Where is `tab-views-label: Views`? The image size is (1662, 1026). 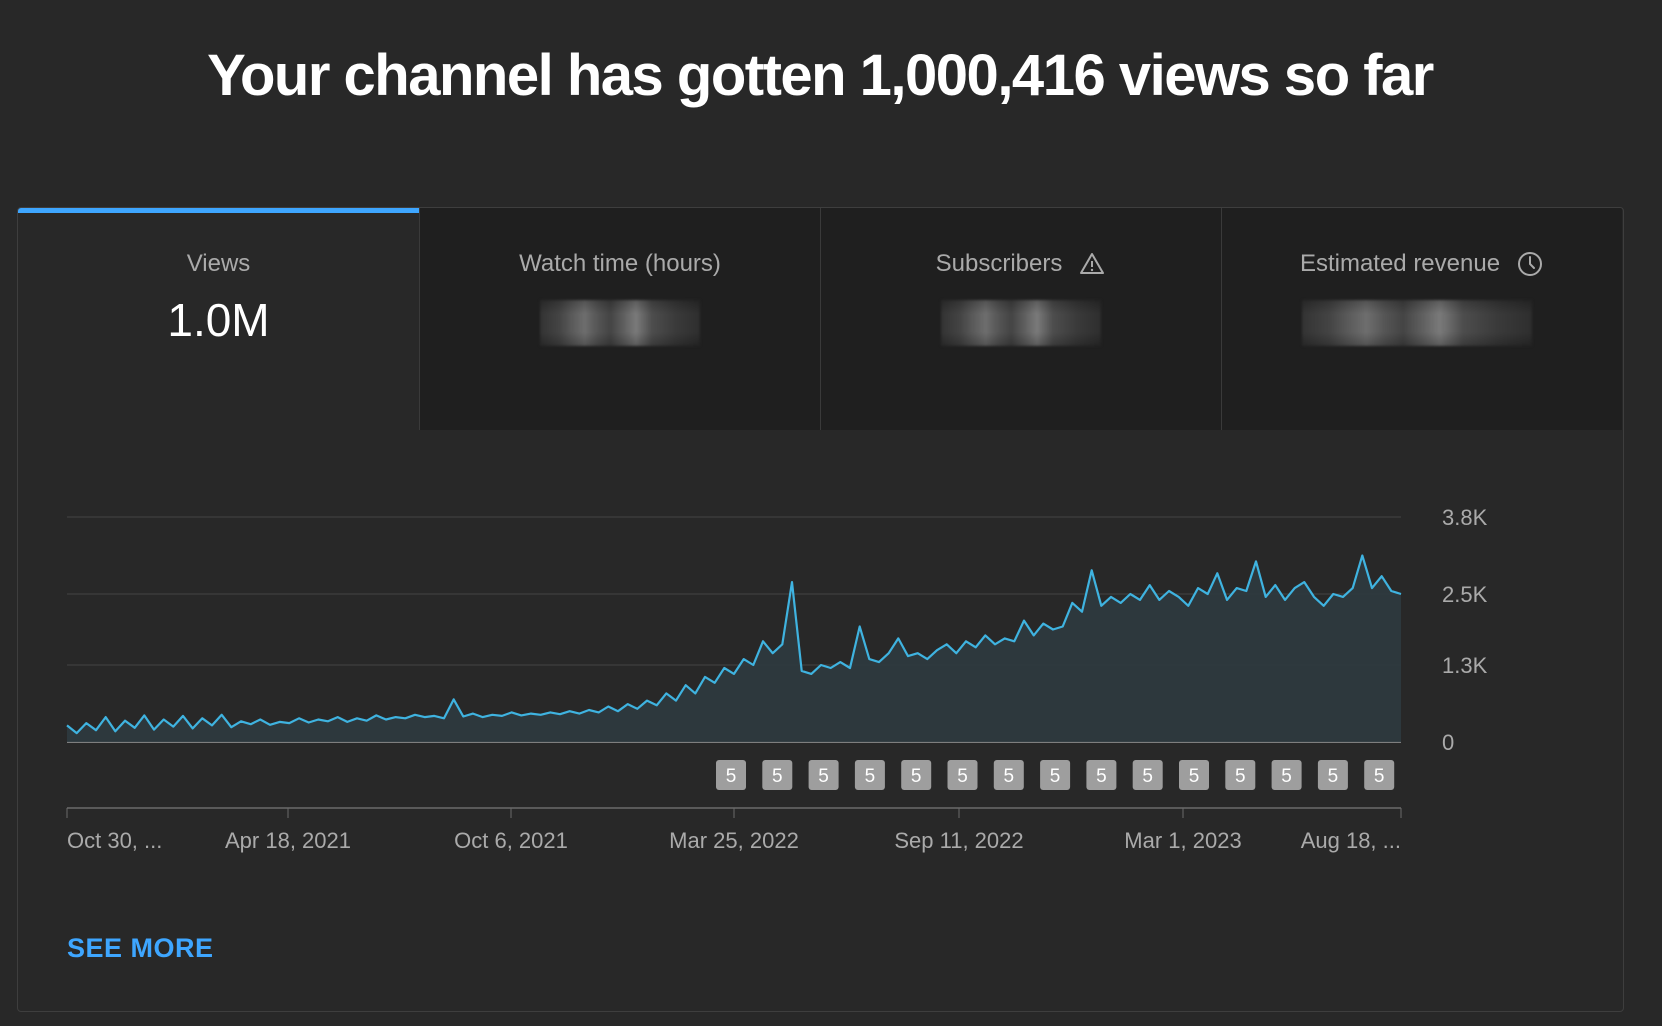
tab-views-label: Views is located at coordinates (218, 263).